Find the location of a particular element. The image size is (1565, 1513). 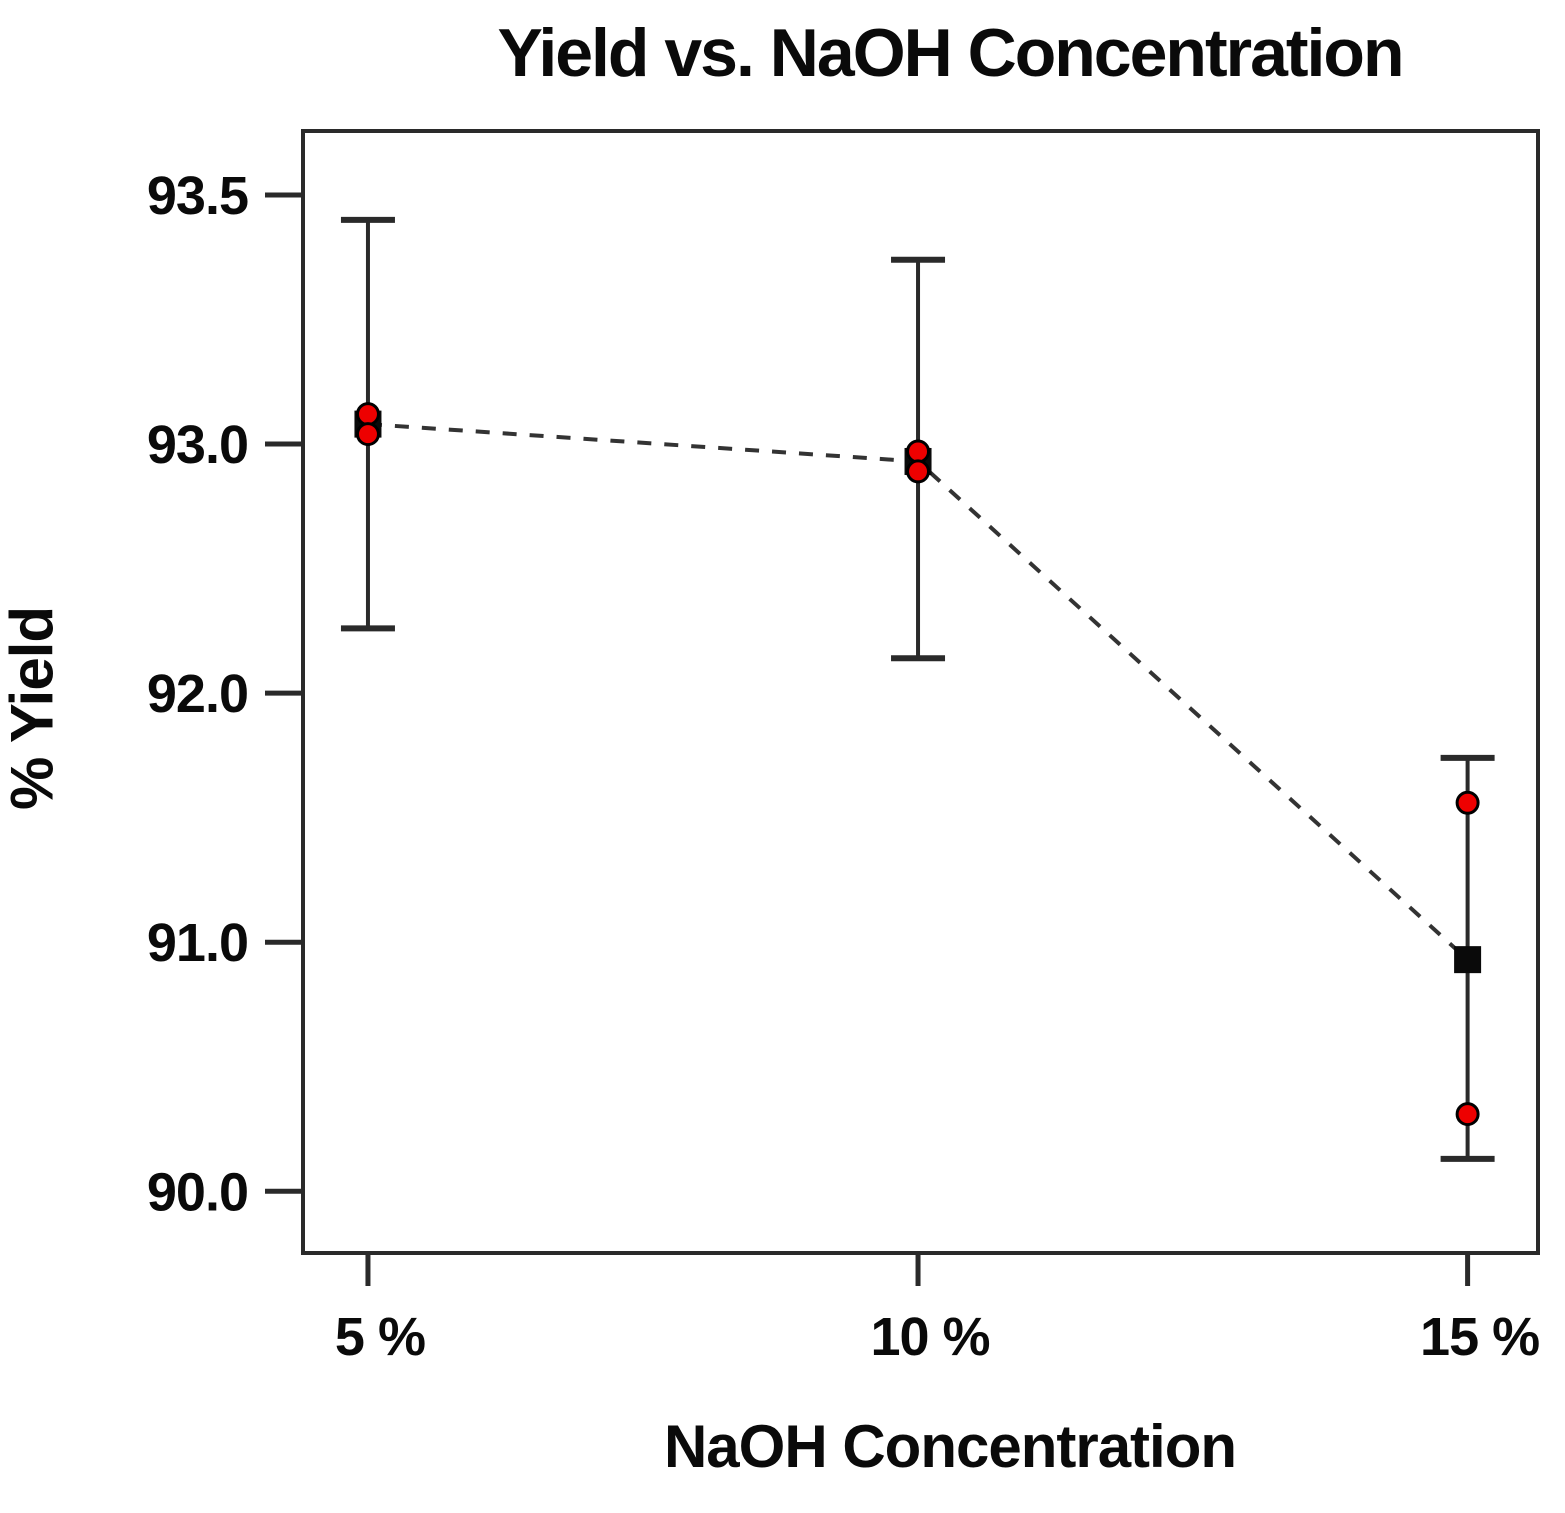

x-tick-label: 5 % is located at coordinates (380, 1337).